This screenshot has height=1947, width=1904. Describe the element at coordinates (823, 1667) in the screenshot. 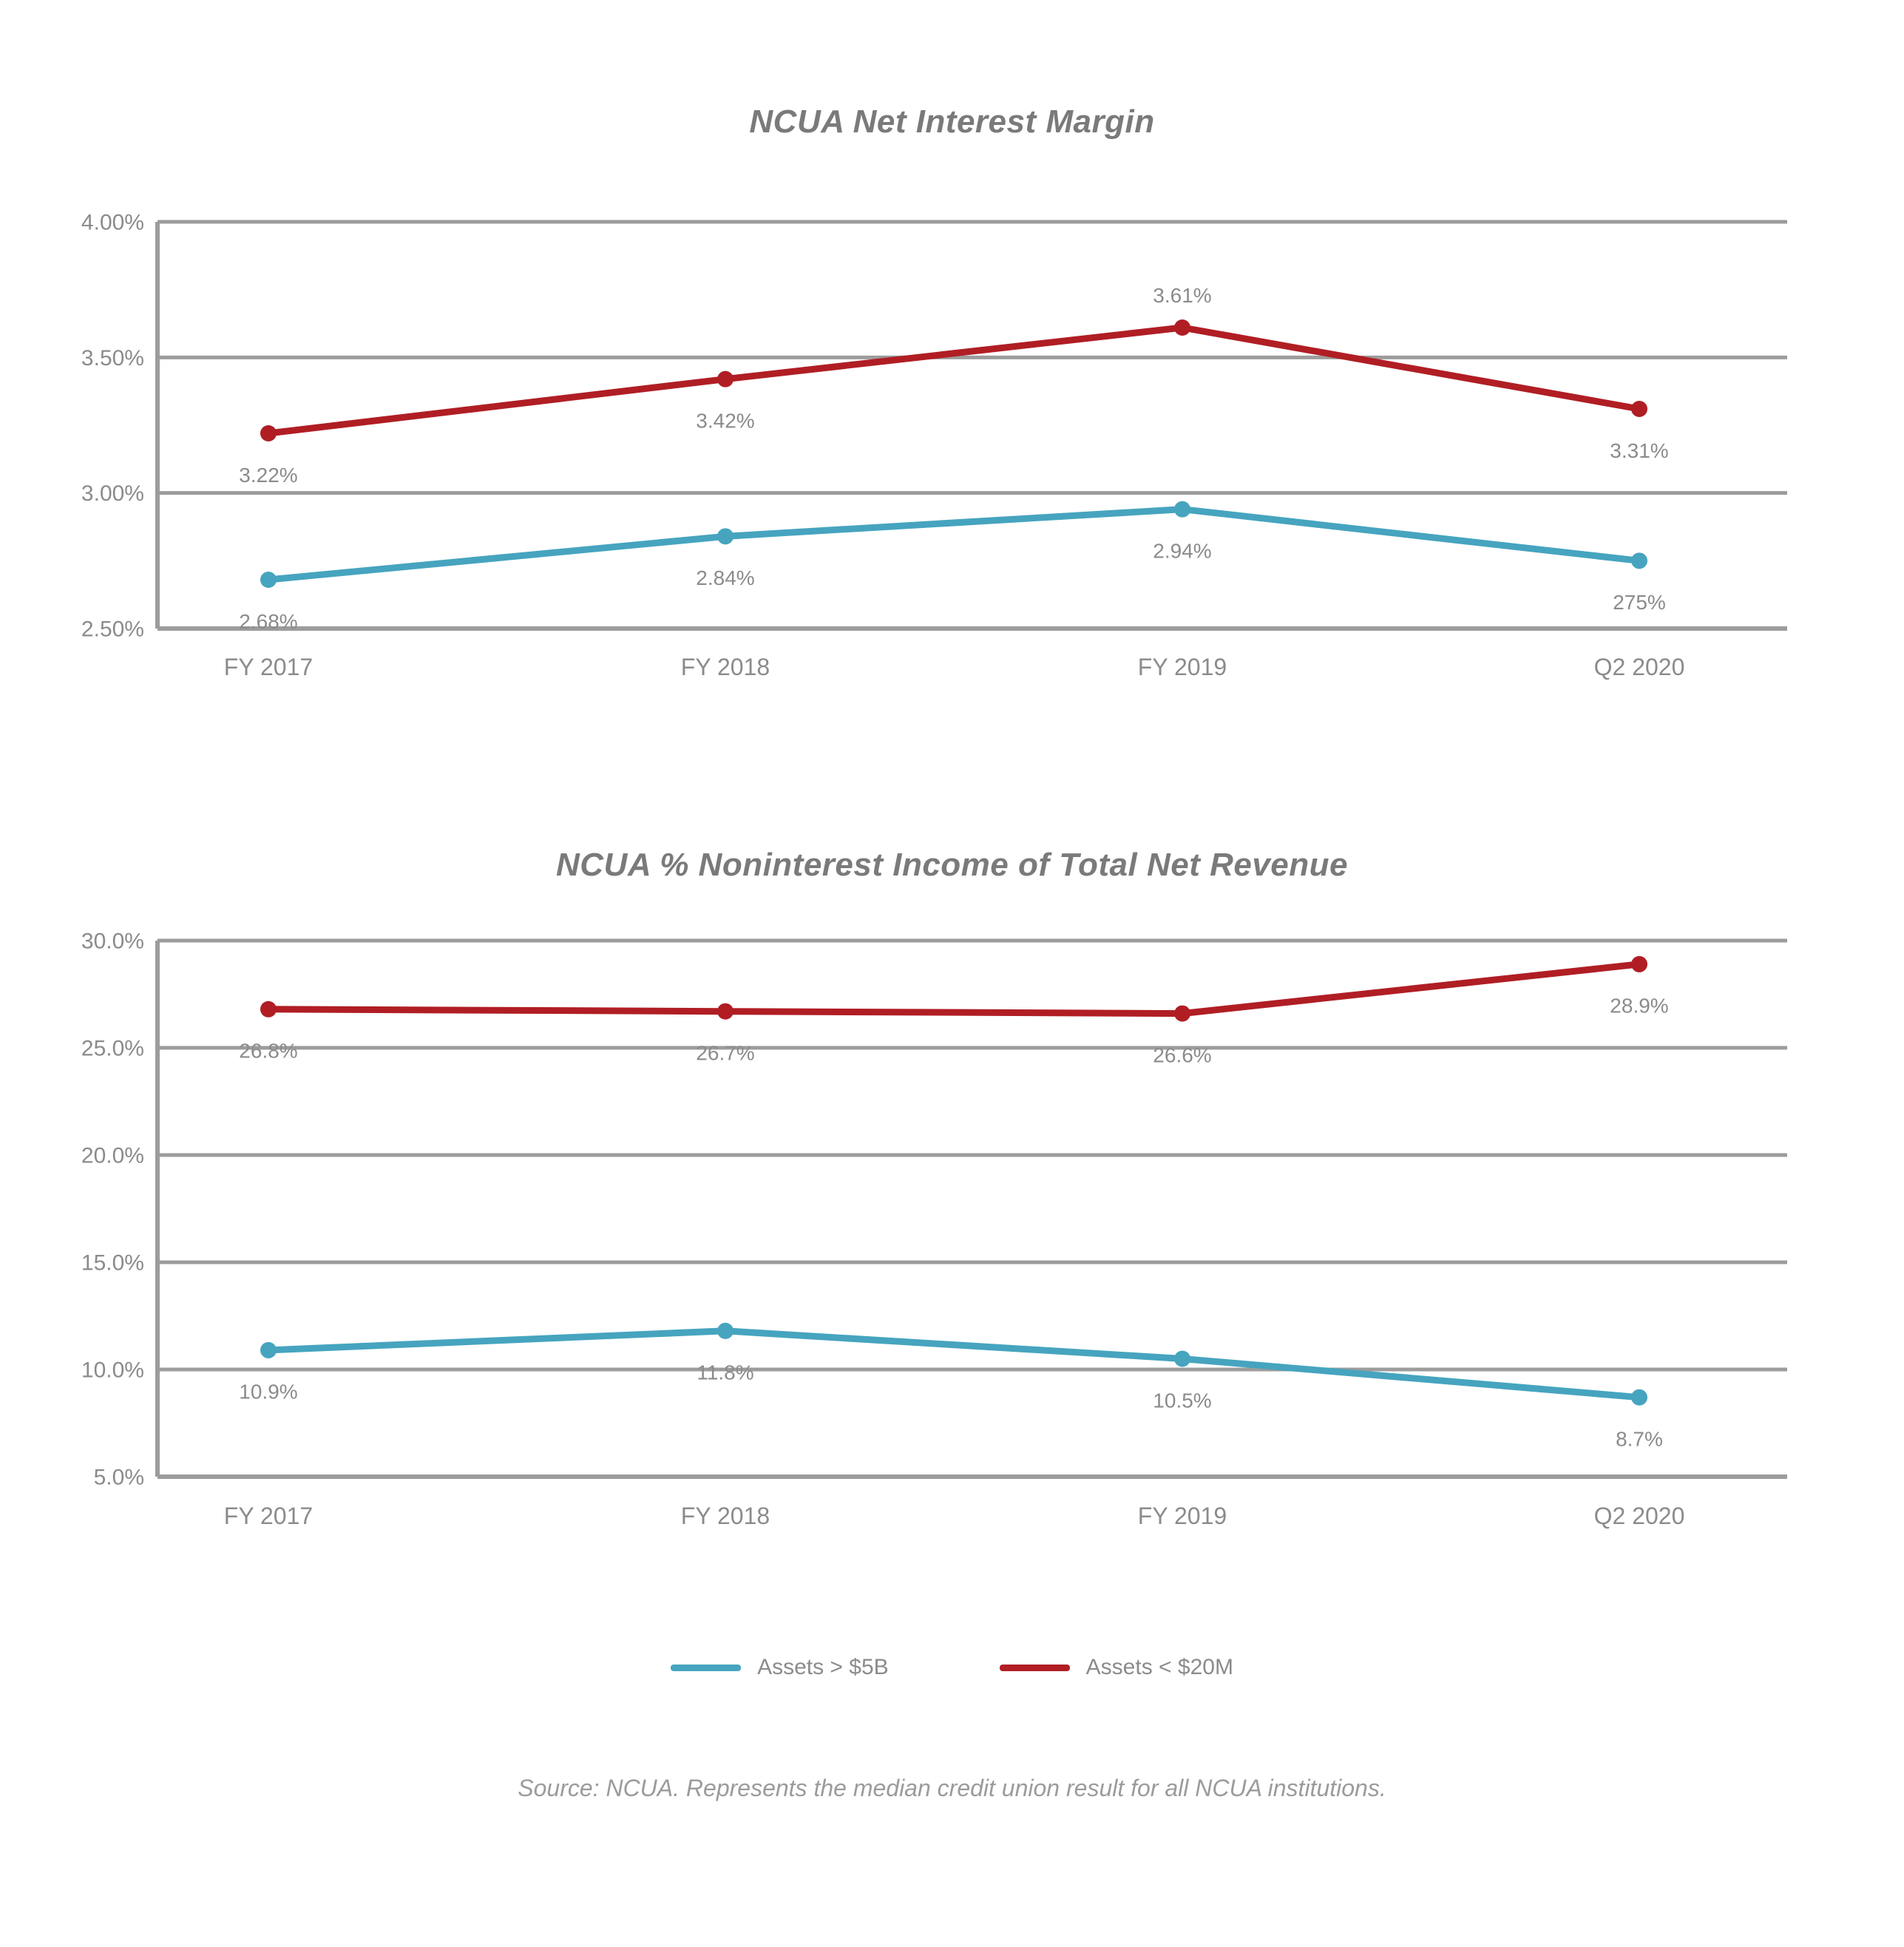

I see `legend-label-assets-over-5b: Assets > $5B` at that location.